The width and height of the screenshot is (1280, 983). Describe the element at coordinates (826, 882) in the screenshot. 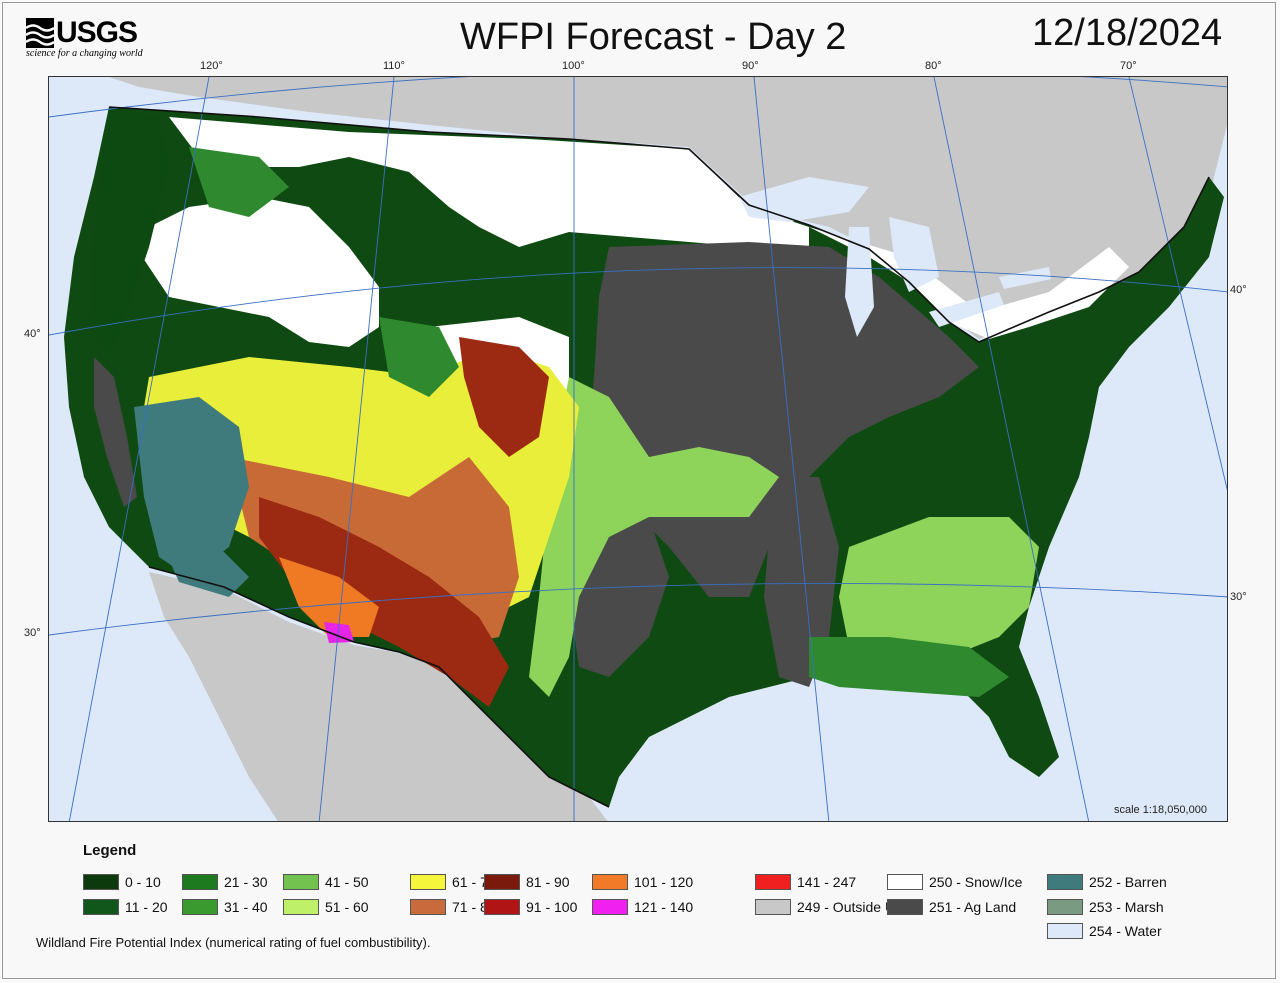

I see `legend-label: 141 - 247` at that location.